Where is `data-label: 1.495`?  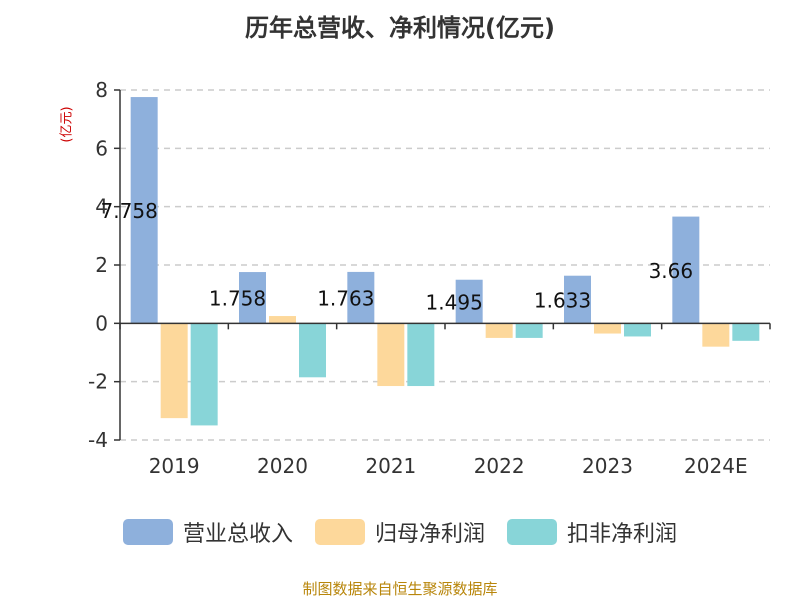 data-label: 1.495 is located at coordinates (454, 303).